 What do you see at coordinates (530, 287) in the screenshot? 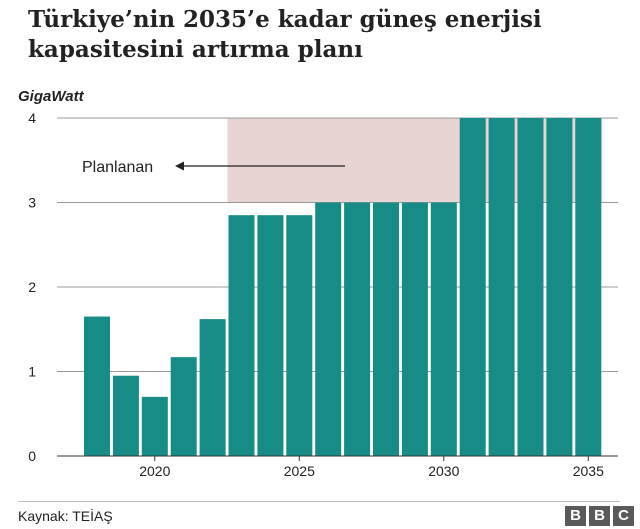
I see `bar-2033` at bounding box center [530, 287].